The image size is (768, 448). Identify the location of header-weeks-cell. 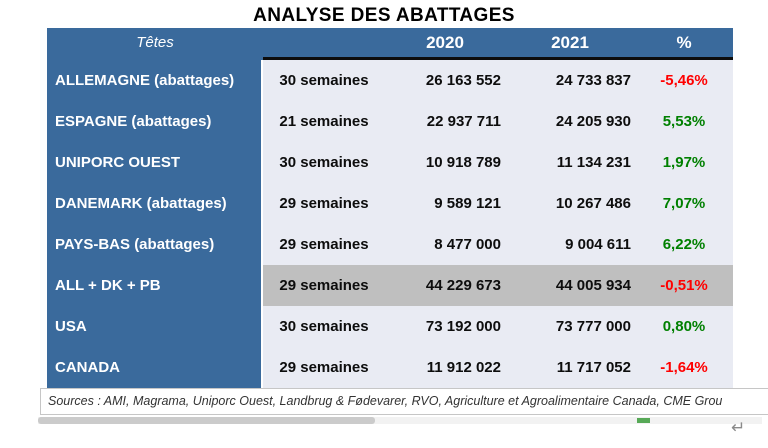
(324, 44).